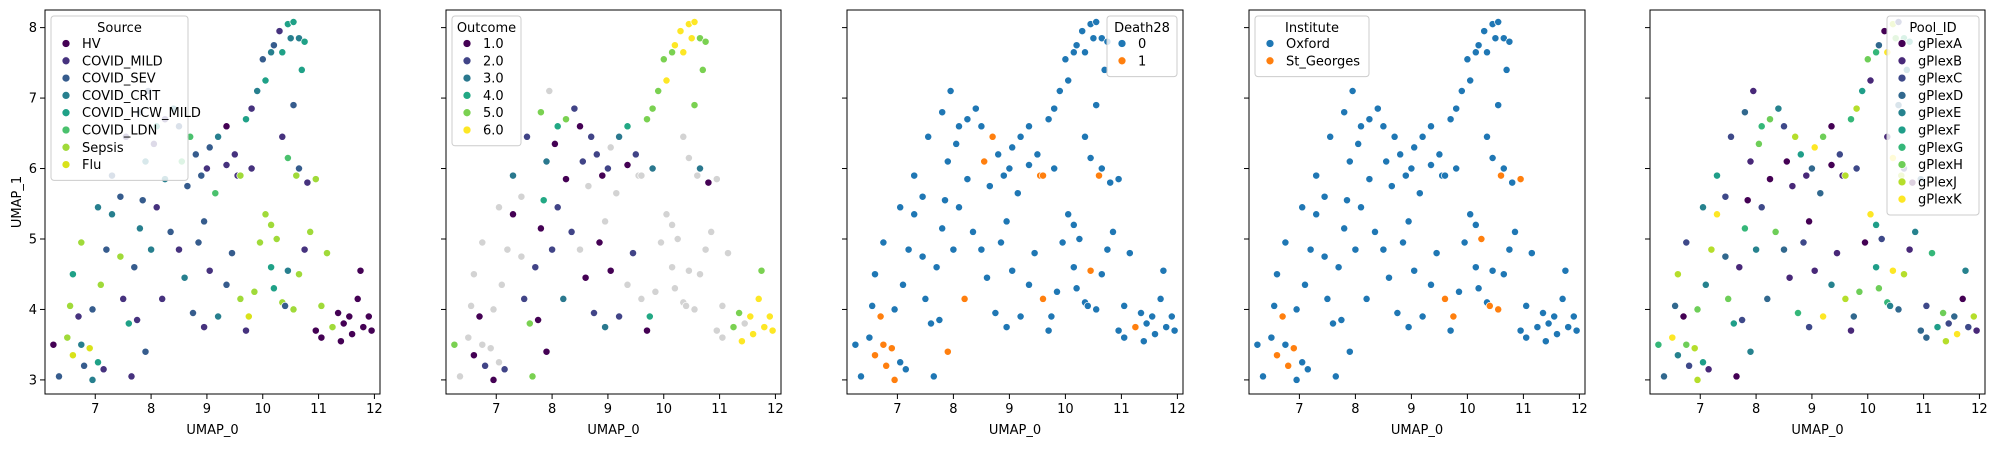 The height and width of the screenshot is (452, 1995). What do you see at coordinates (1355, 409) in the screenshot?
I see `x-tick-label: 8` at bounding box center [1355, 409].